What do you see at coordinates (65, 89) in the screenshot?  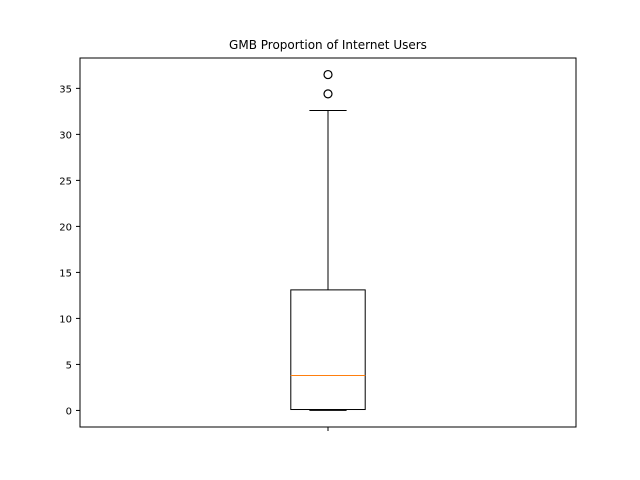 I see `y-tick-label: 35` at bounding box center [65, 89].